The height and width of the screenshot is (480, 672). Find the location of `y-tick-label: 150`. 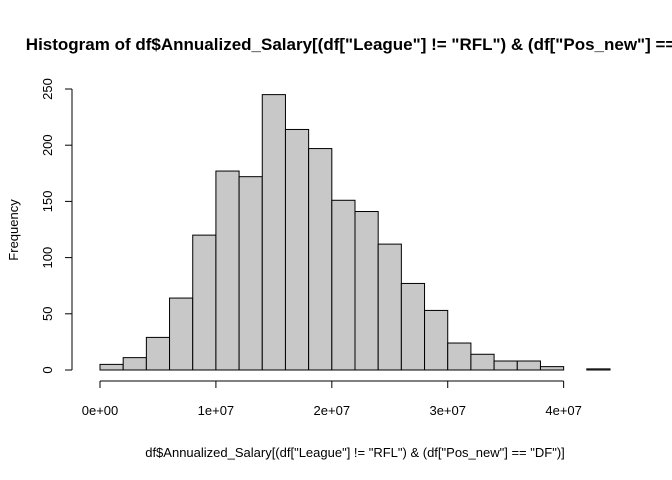

y-tick-label: 150 is located at coordinates (47, 202).